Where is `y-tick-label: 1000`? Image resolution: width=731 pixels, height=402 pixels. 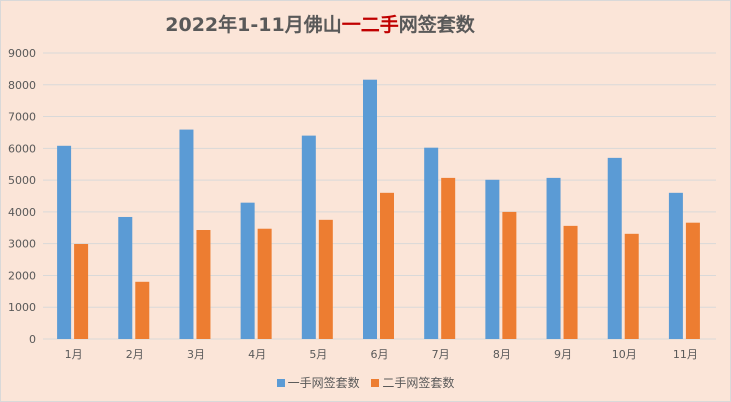
y-tick-label: 1000 is located at coordinates (22, 307).